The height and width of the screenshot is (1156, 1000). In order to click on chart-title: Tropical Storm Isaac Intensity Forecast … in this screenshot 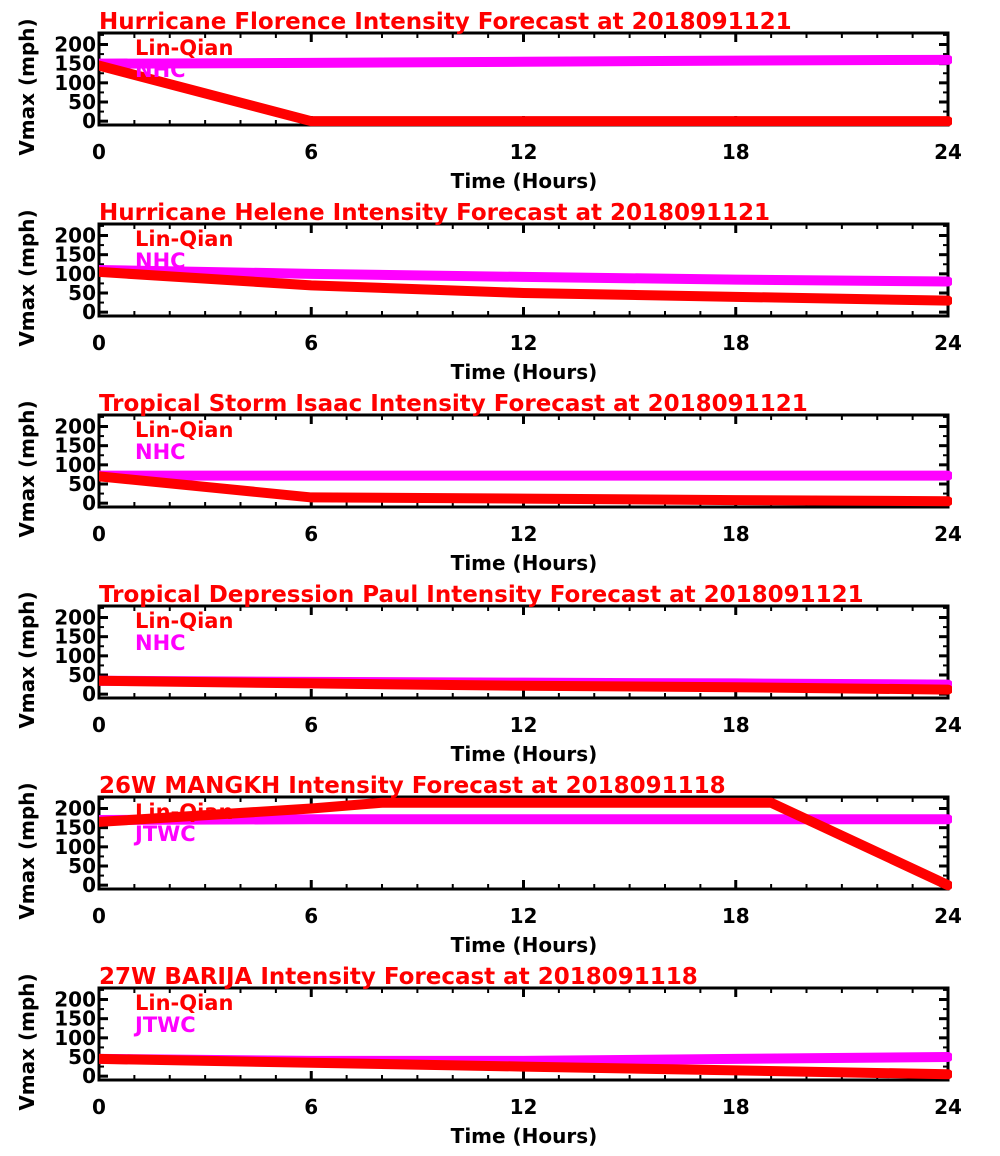, I will do `click(453, 404)`.